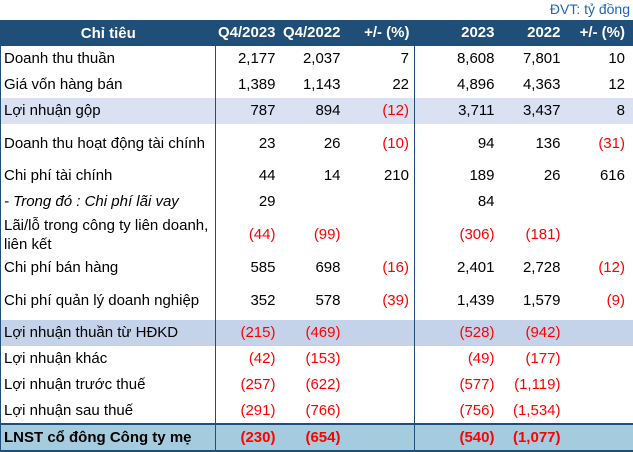 This screenshot has height=452, width=633. What do you see at coordinates (533, 359) in the screenshot?
I see `value-cell: (177)` at bounding box center [533, 359].